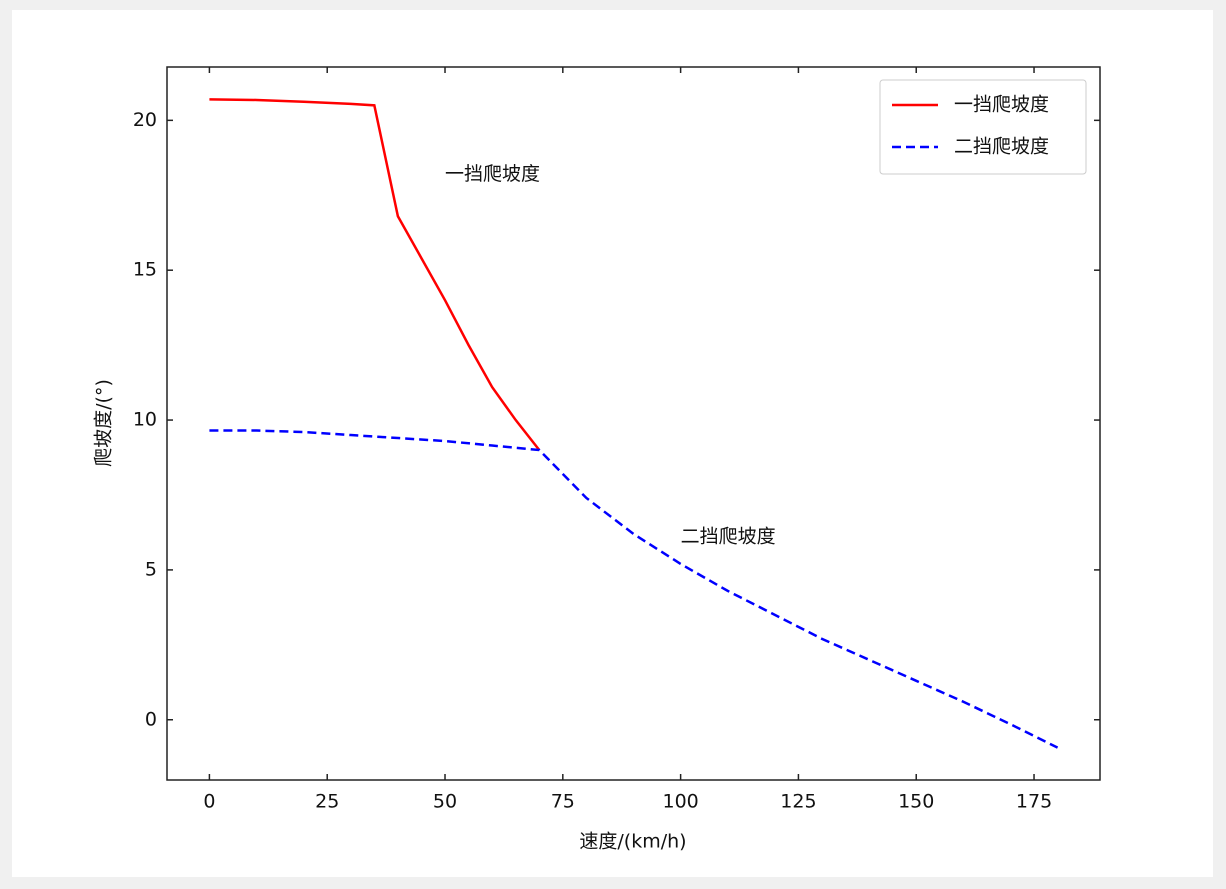 The width and height of the screenshot is (1226, 889). Describe the element at coordinates (209, 802) in the screenshot. I see `x-tick-label: 0` at that location.